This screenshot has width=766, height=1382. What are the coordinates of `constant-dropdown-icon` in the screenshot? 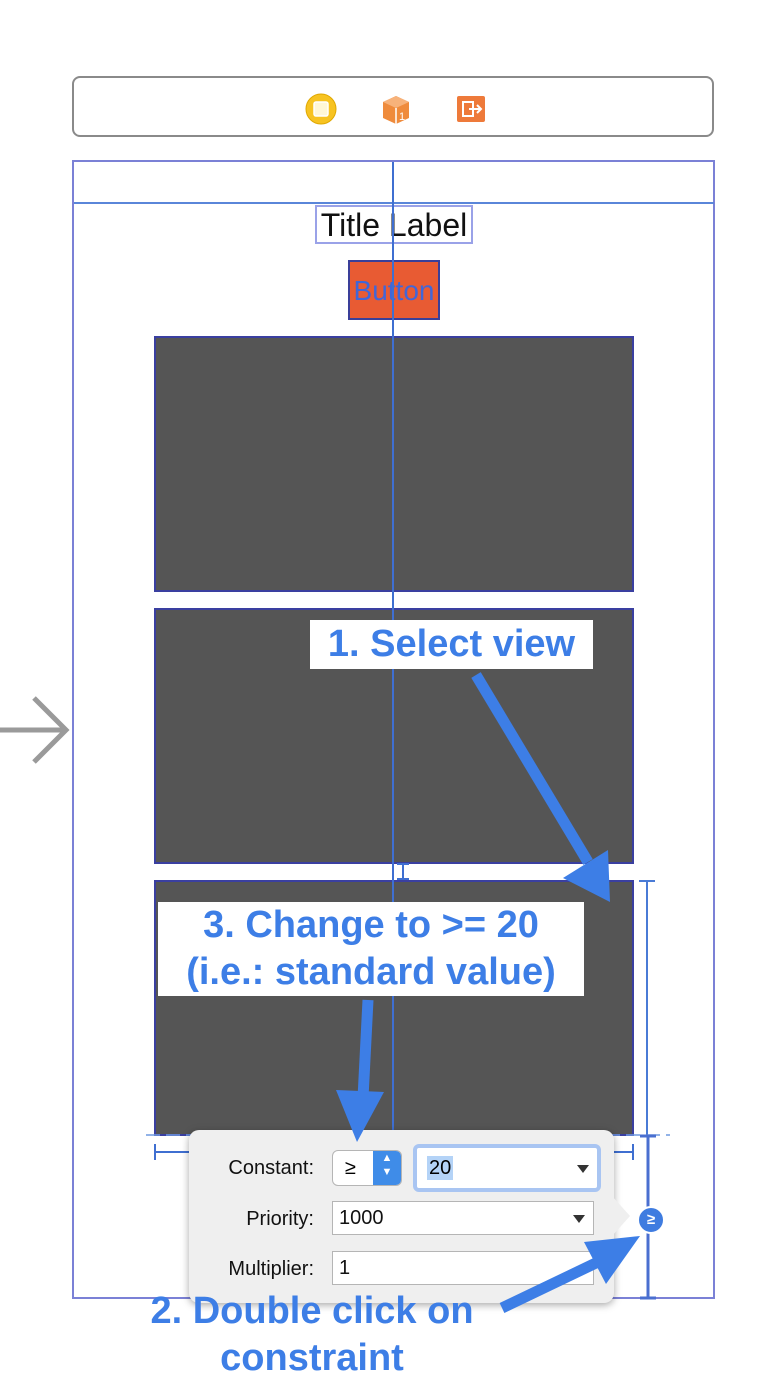 It's located at (583, 1169).